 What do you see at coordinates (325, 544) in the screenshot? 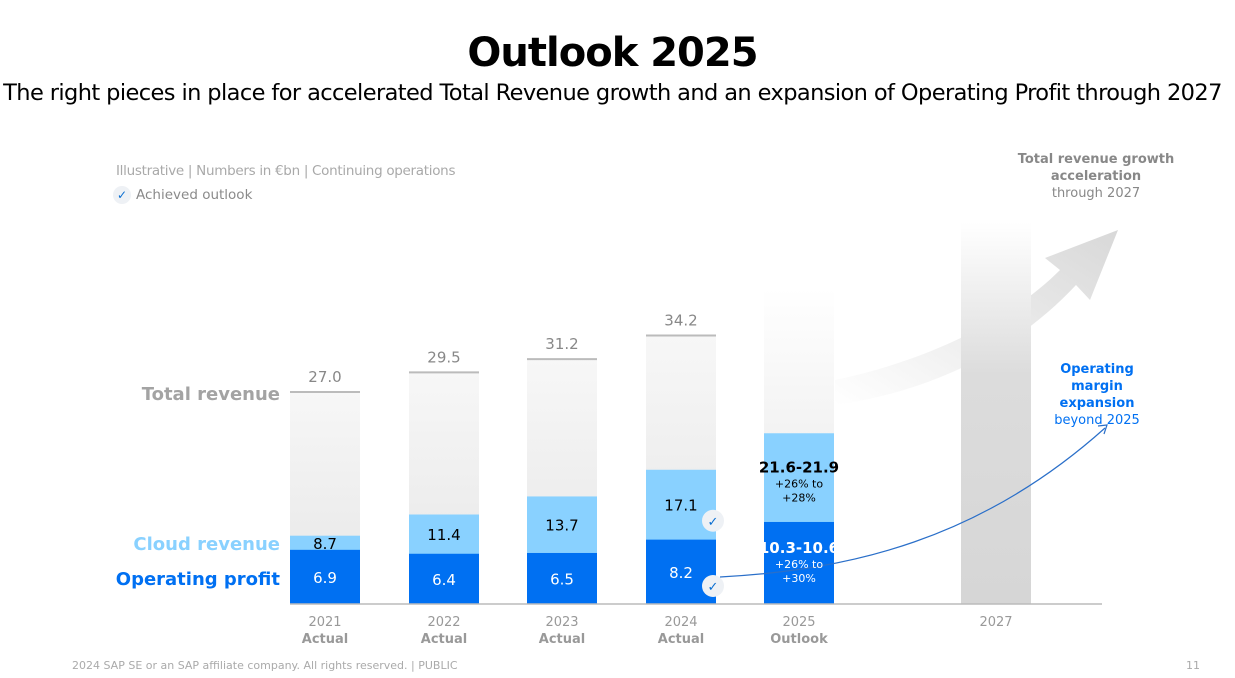
I see `cloud-value-label: 8.7` at bounding box center [325, 544].